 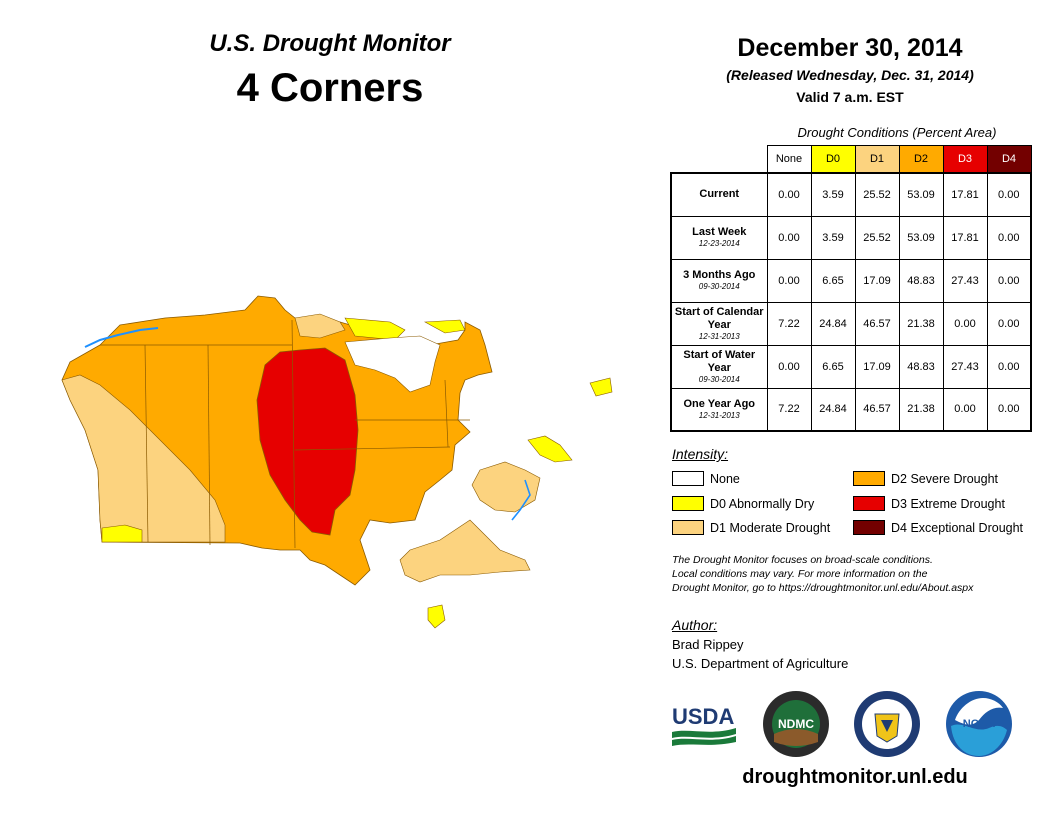 I want to click on map-region-d0-north, so click(x=375, y=329).